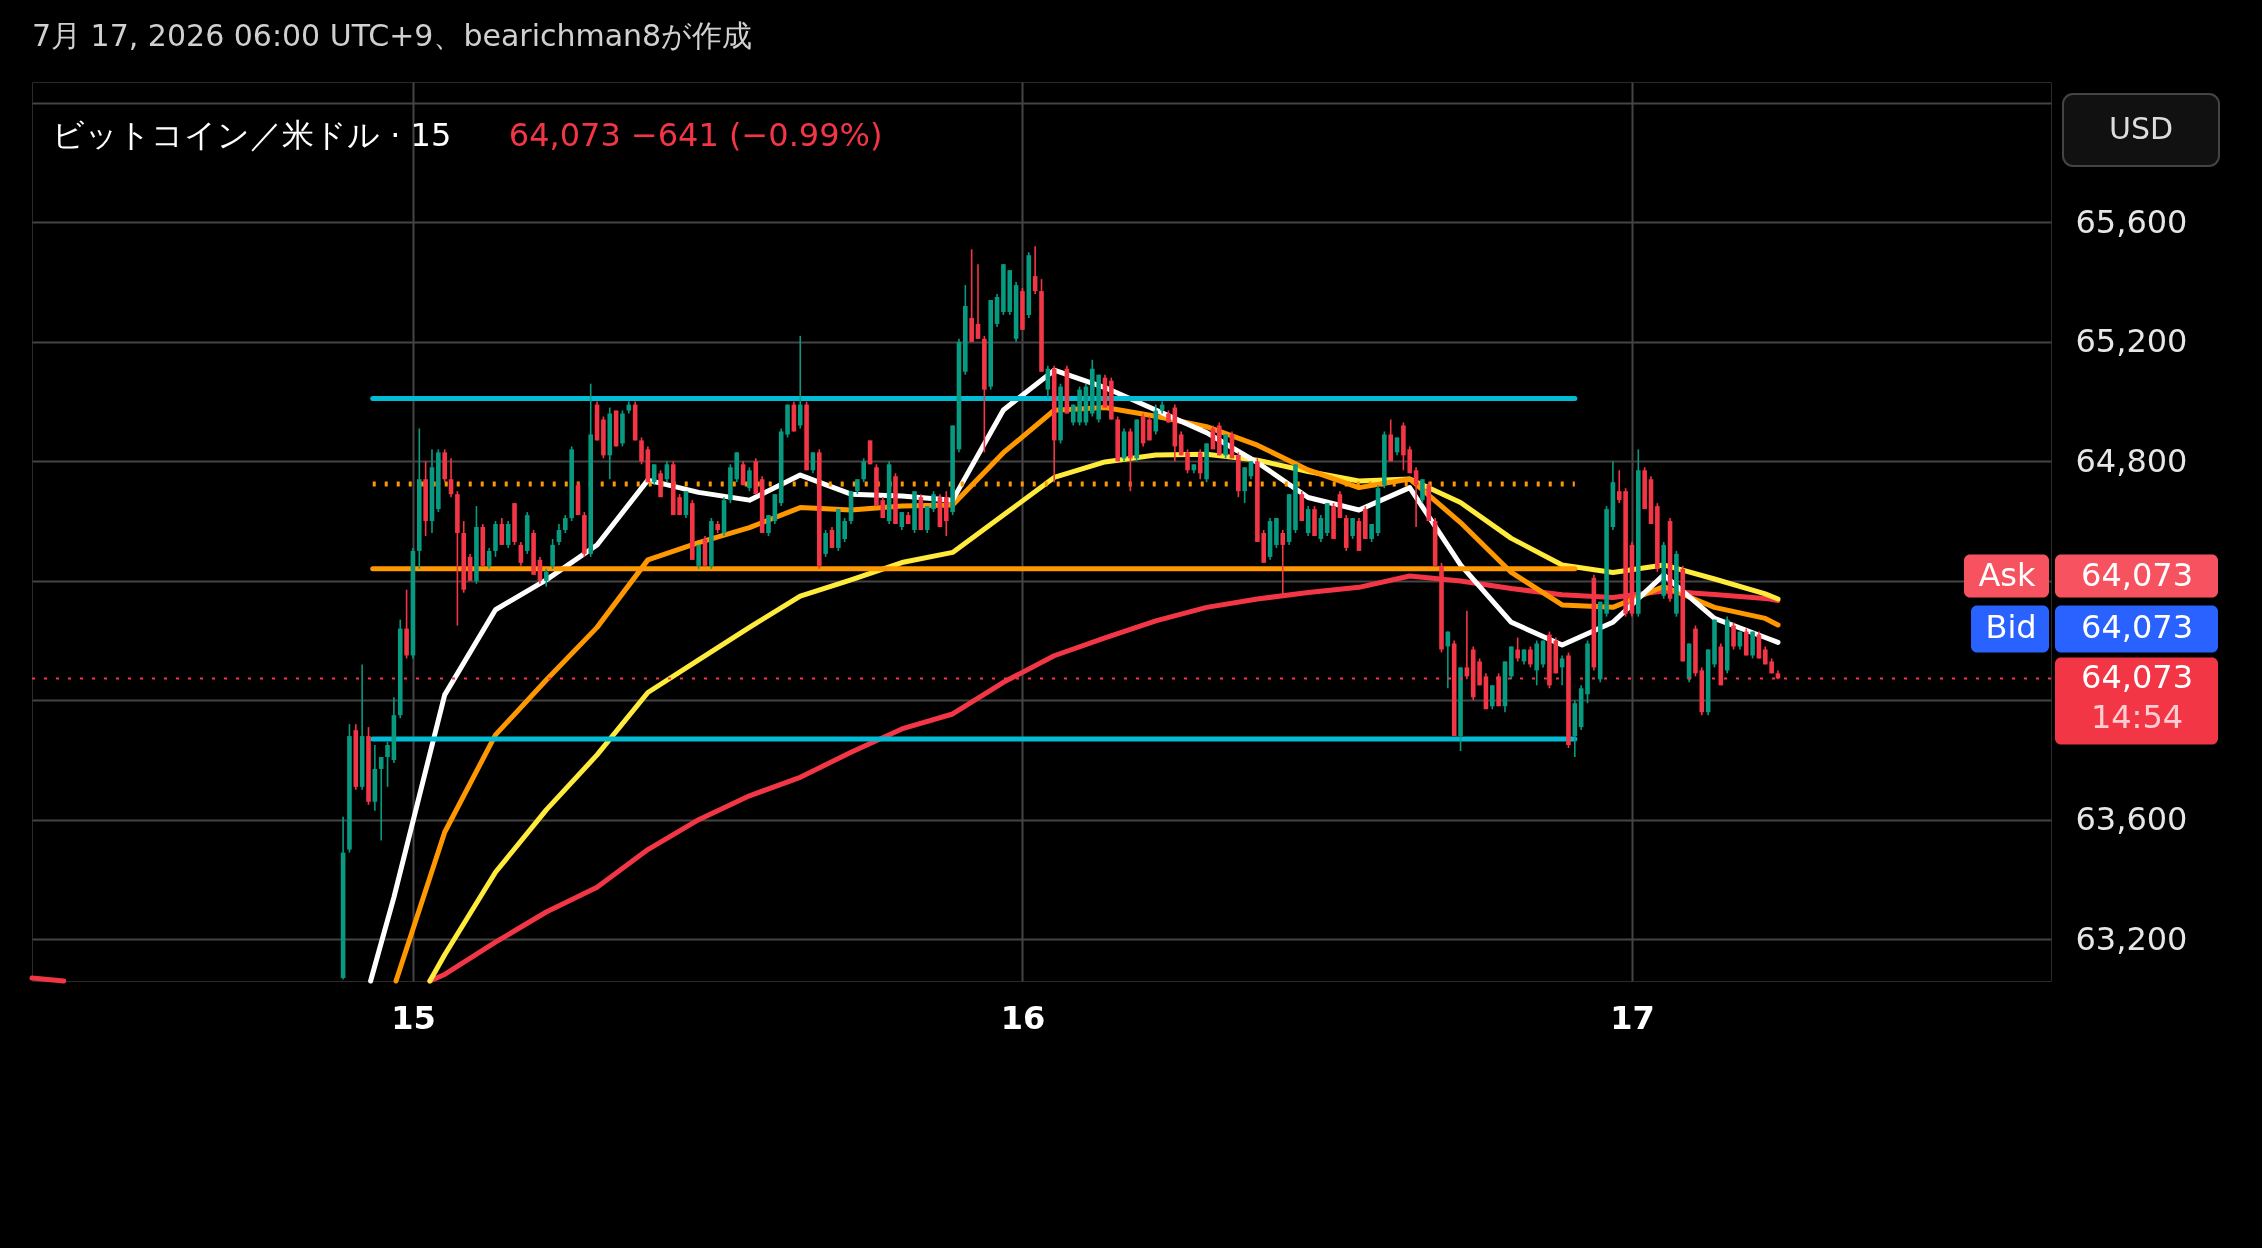  Describe the element at coordinates (252, 135) in the screenshot. I see `text: ビットコイン／米ドル · 15` at that location.